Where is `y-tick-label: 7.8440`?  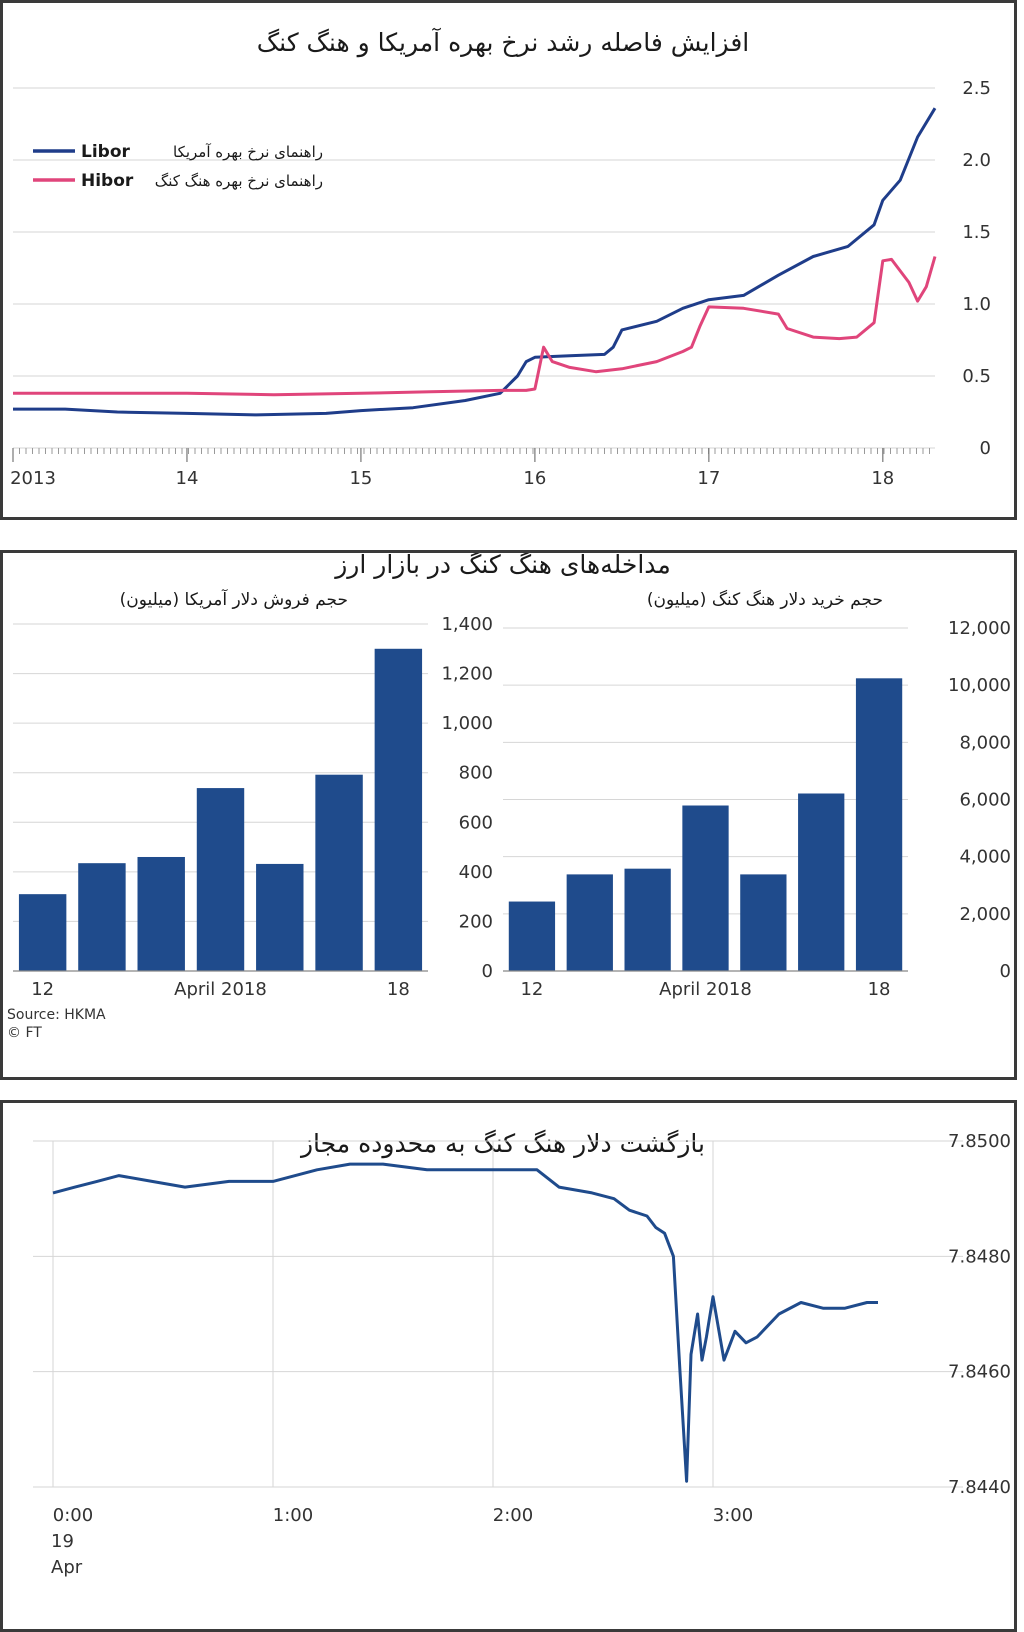 y-tick-label: 7.8440 is located at coordinates (979, 1487).